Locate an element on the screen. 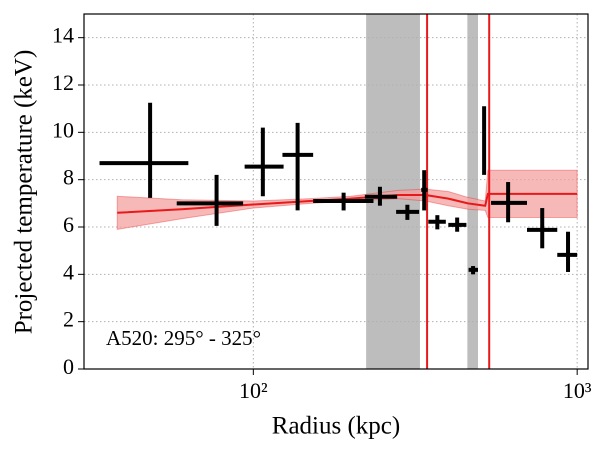  y-tick-label: 8 is located at coordinates (68, 177).